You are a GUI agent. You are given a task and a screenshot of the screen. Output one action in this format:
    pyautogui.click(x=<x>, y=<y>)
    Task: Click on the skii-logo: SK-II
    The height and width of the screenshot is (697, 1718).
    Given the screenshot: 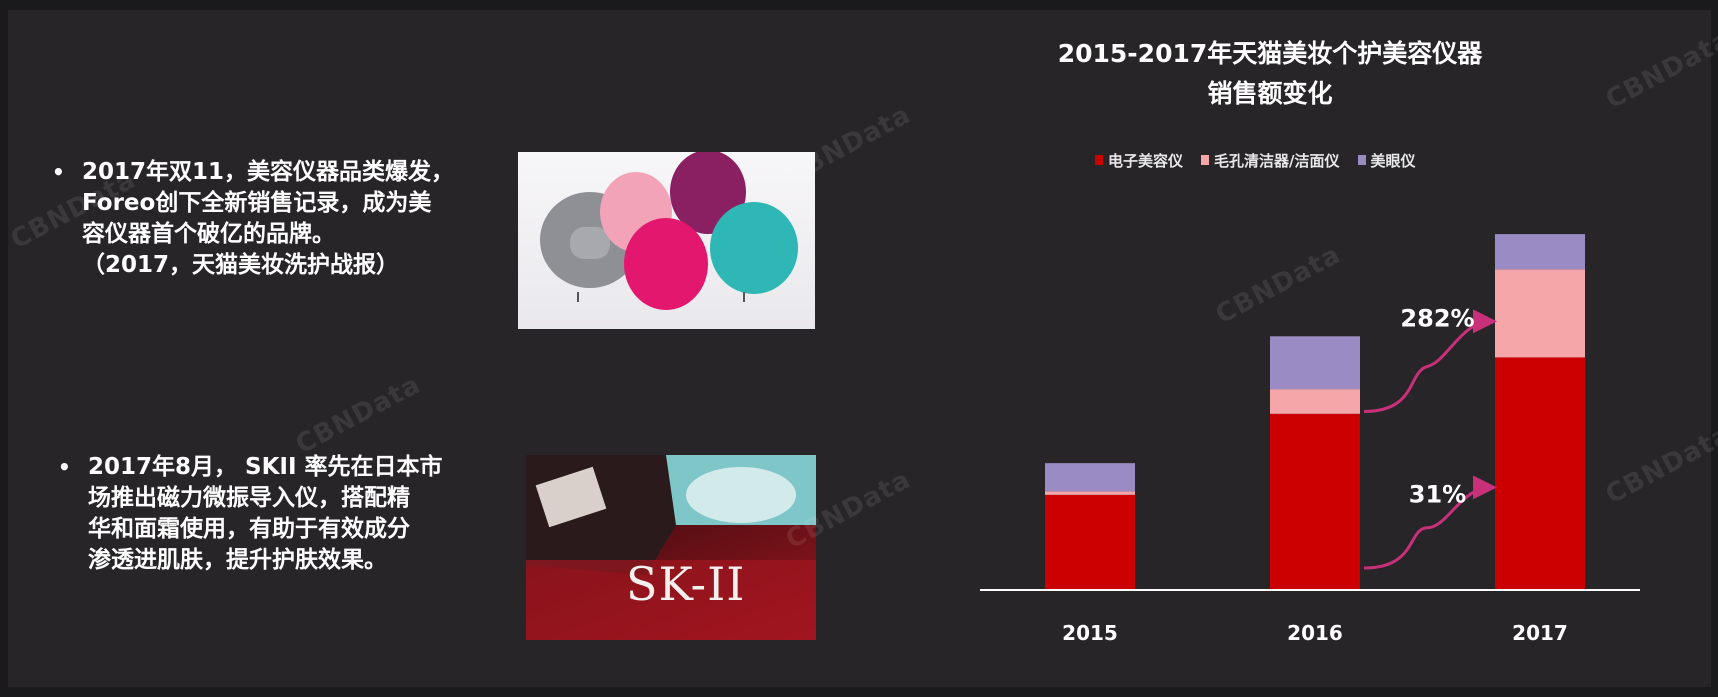 What is the action you would take?
    pyautogui.click(x=686, y=584)
    